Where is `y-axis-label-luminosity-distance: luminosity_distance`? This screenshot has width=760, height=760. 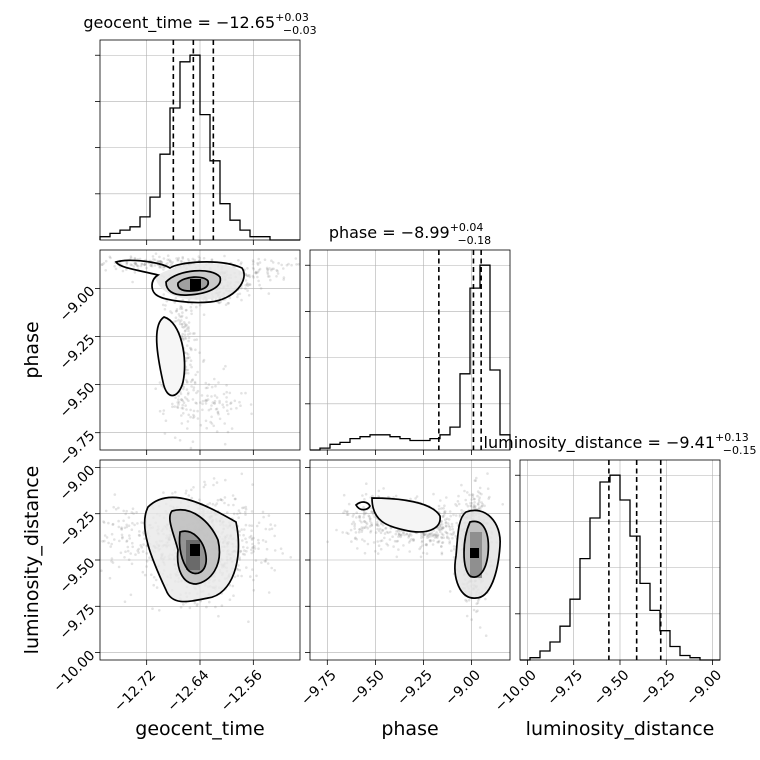 y-axis-label-luminosity-distance: luminosity_distance is located at coordinates (32, 560).